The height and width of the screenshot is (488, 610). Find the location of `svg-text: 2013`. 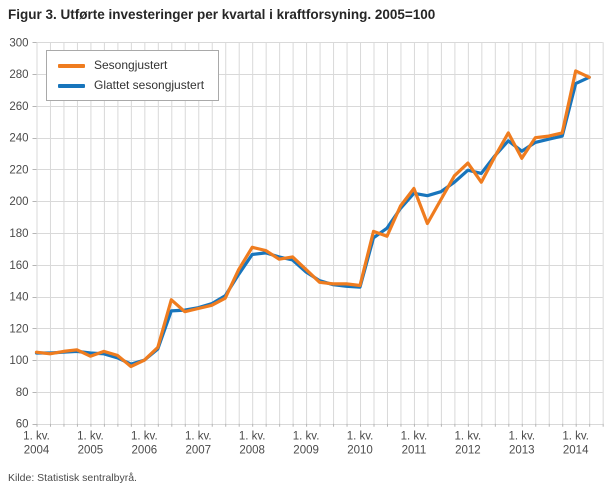

svg-text: 2013 is located at coordinates (522, 451).